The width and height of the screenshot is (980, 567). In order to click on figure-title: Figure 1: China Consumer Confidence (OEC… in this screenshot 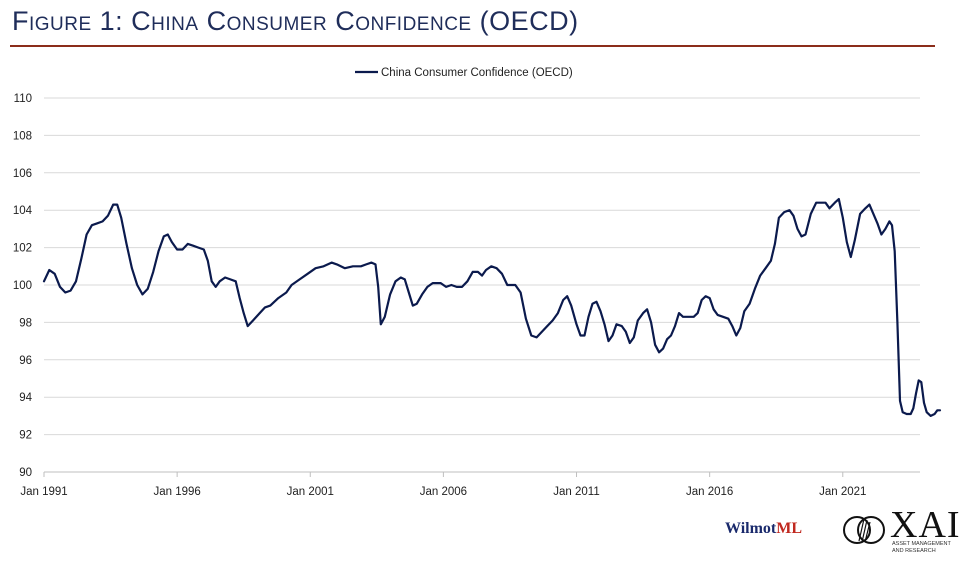, I will do `click(295, 21)`.